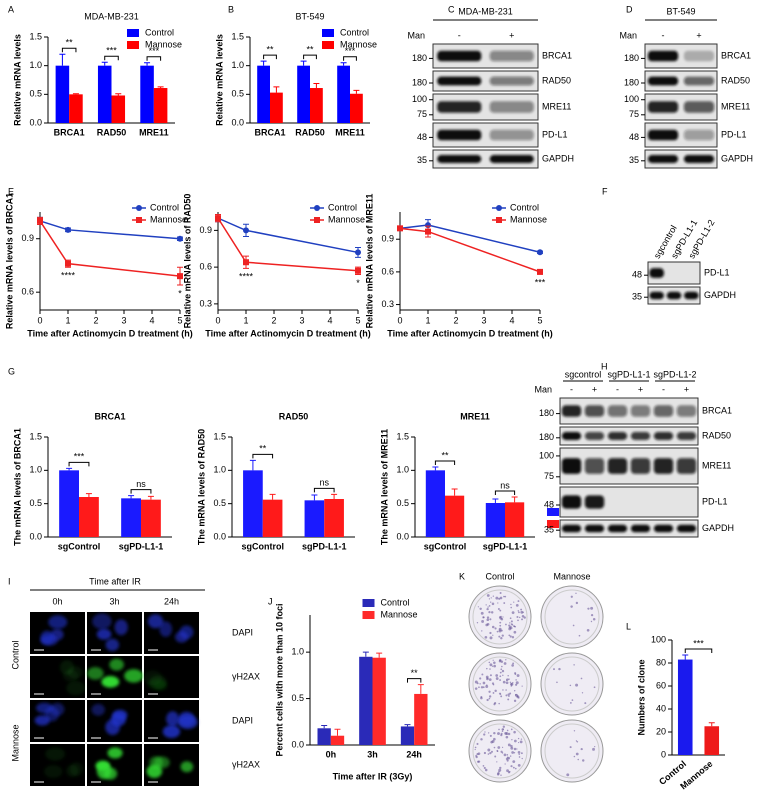 The image size is (760, 791). I want to click on panel-label: K, so click(462, 576).